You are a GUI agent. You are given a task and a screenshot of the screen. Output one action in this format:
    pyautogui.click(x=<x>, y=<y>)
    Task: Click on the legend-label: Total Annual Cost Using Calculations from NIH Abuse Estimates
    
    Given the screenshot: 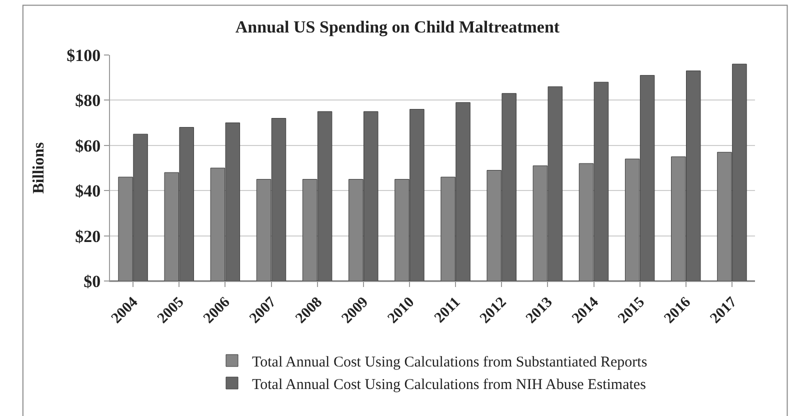 What is the action you would take?
    pyautogui.click(x=449, y=384)
    